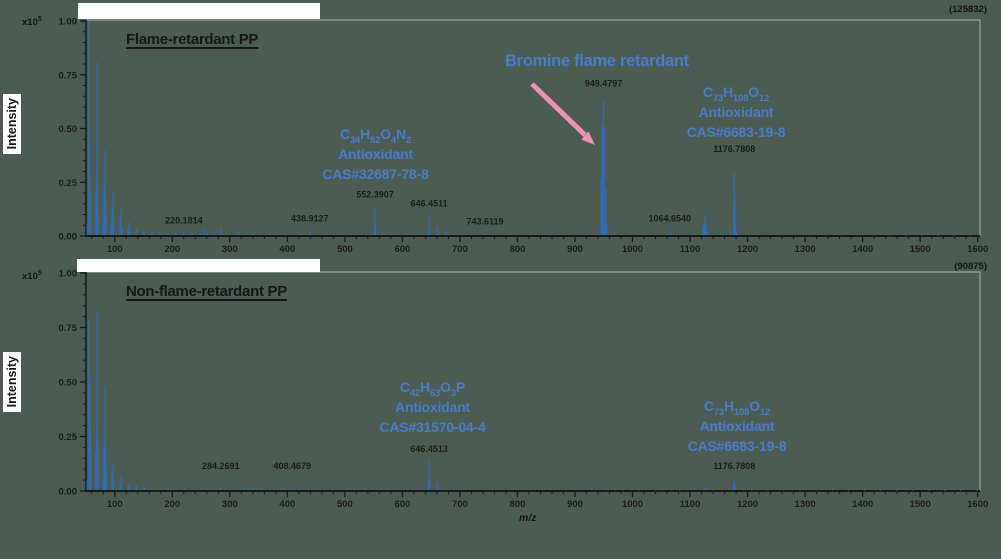 The image size is (1001, 559). What do you see at coordinates (967, 9) in the screenshot?
I see `base-peak-count-top: (125832)` at bounding box center [967, 9].